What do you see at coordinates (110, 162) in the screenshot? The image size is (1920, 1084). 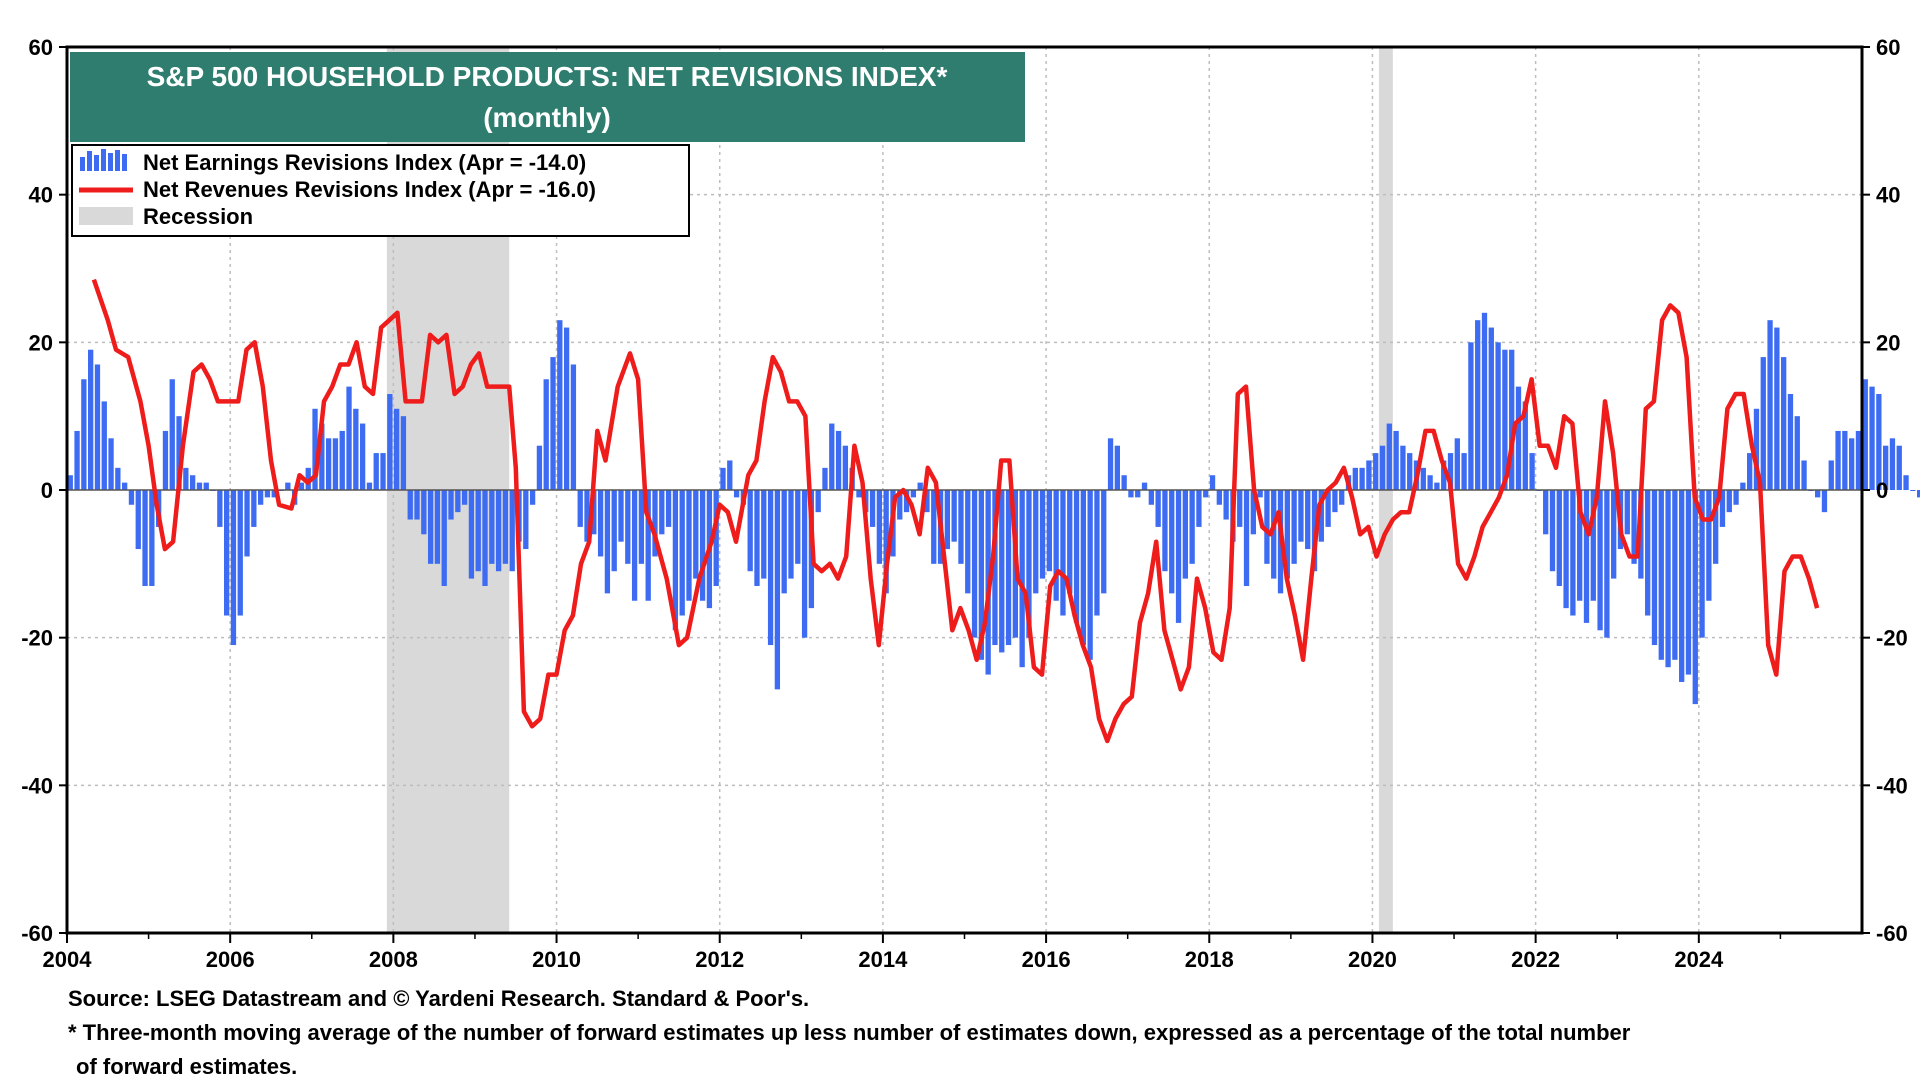 I see `legend-swatch-bar` at bounding box center [110, 162].